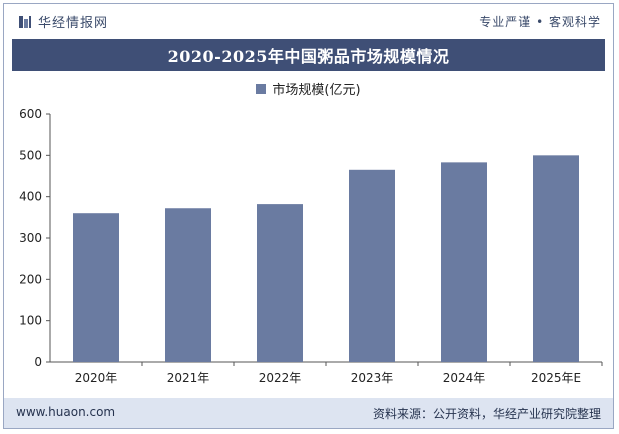  Describe the element at coordinates (30, 321) in the screenshot. I see `y-tick-label: 100` at that location.